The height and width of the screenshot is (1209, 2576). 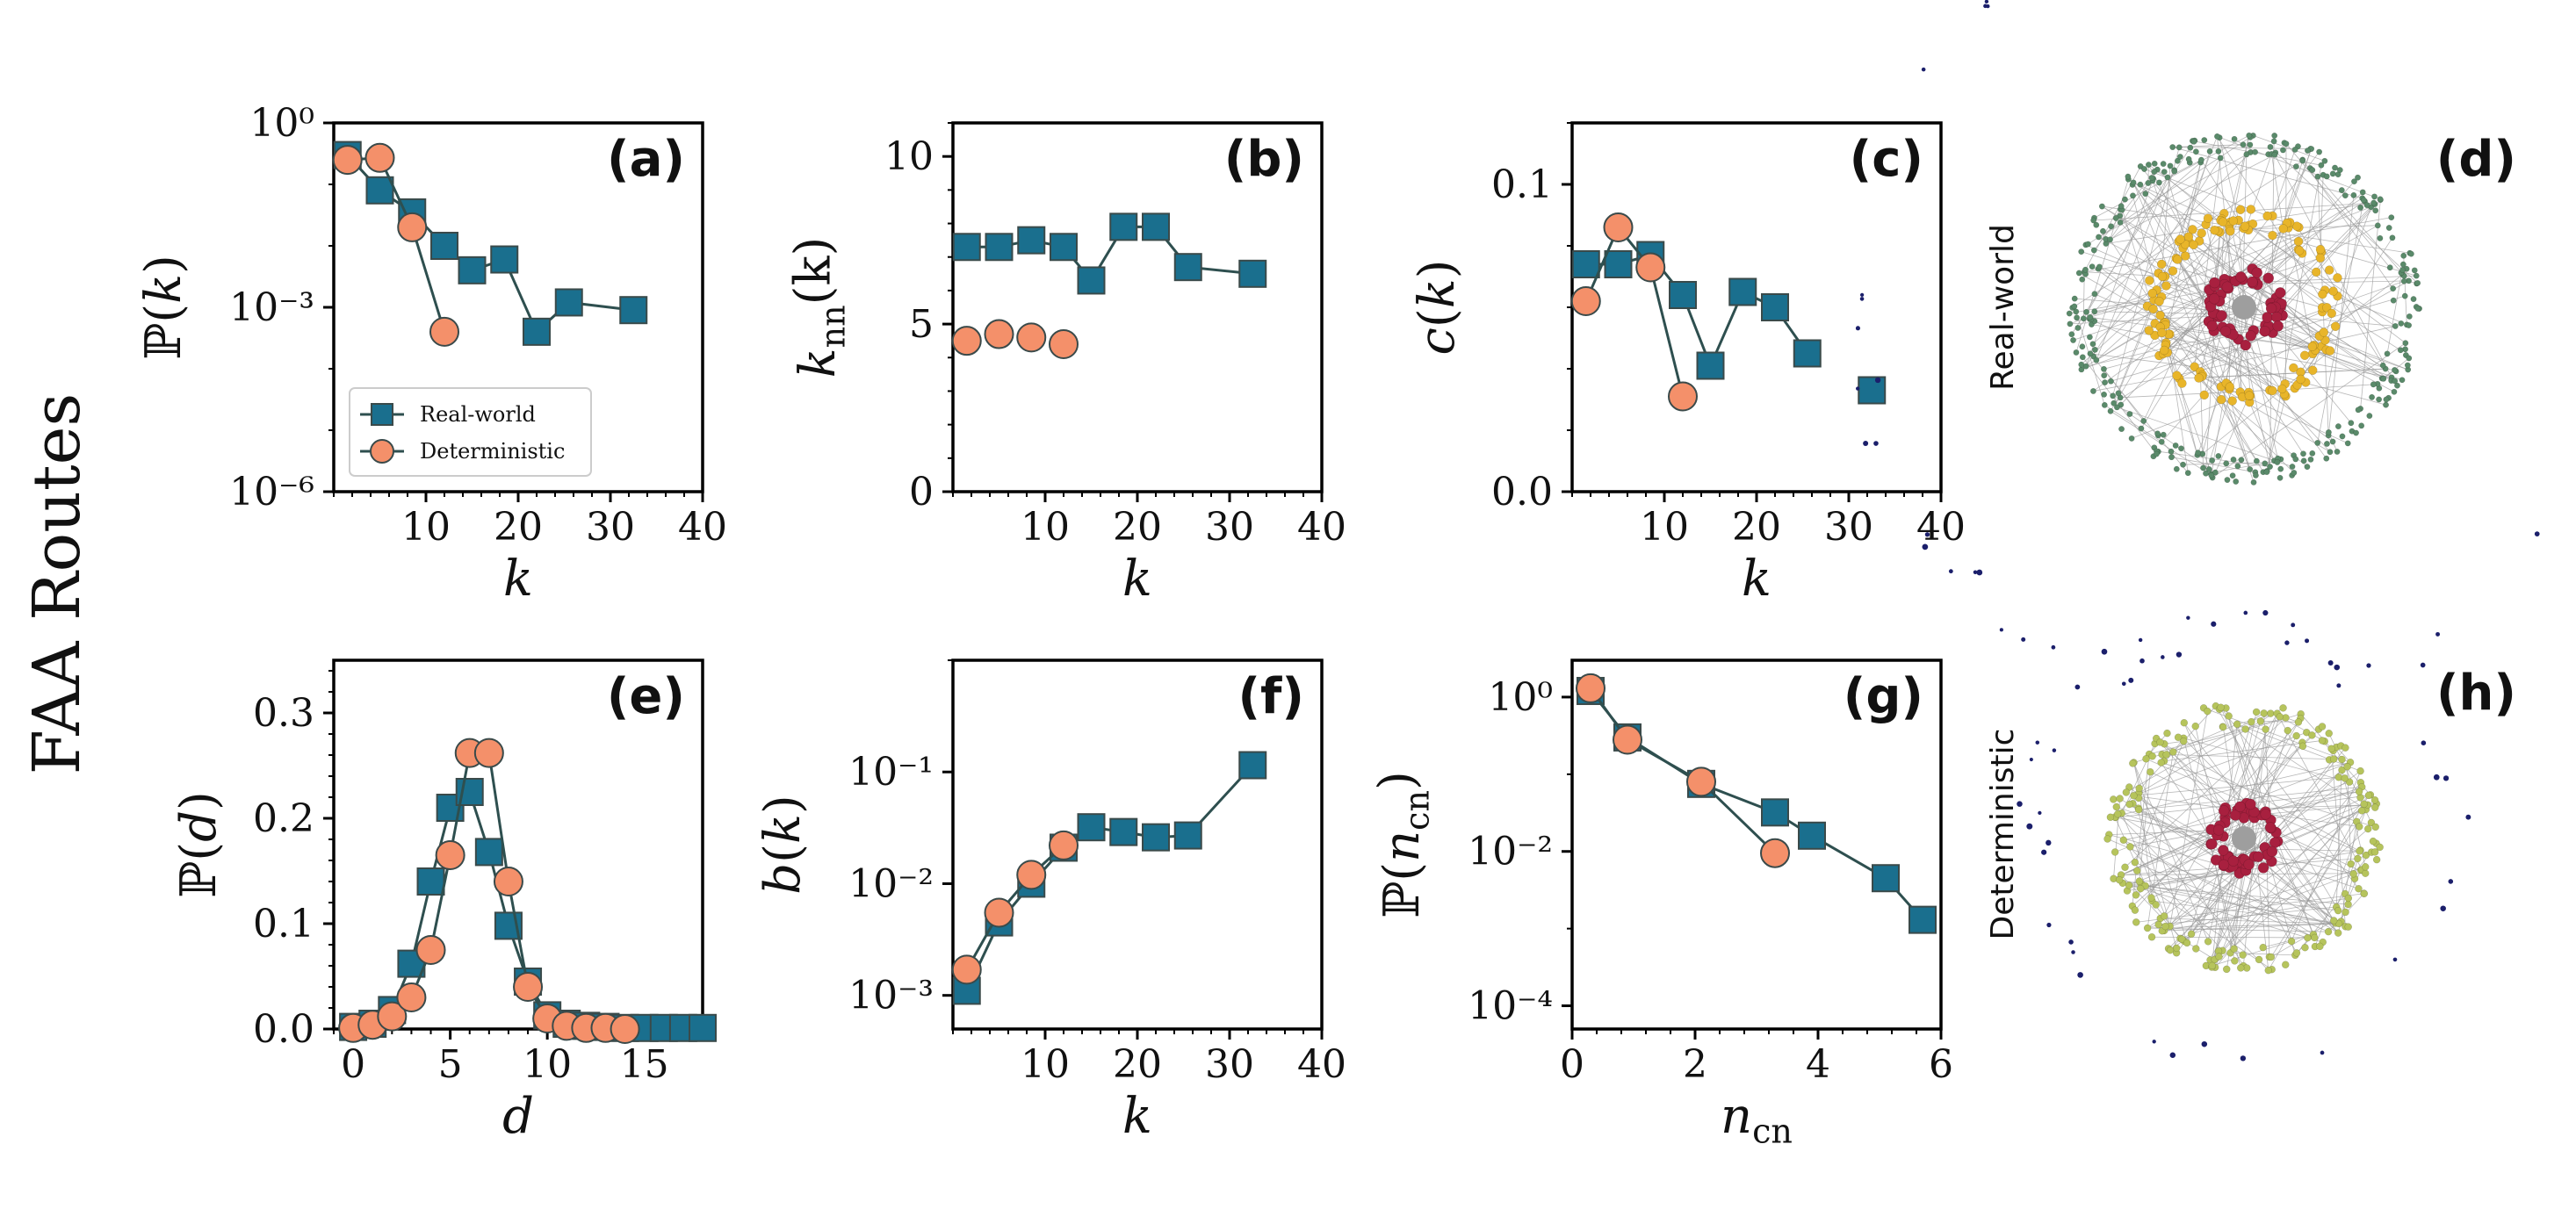 What do you see at coordinates (518, 844) in the screenshot?
I see `axes-frame` at bounding box center [518, 844].